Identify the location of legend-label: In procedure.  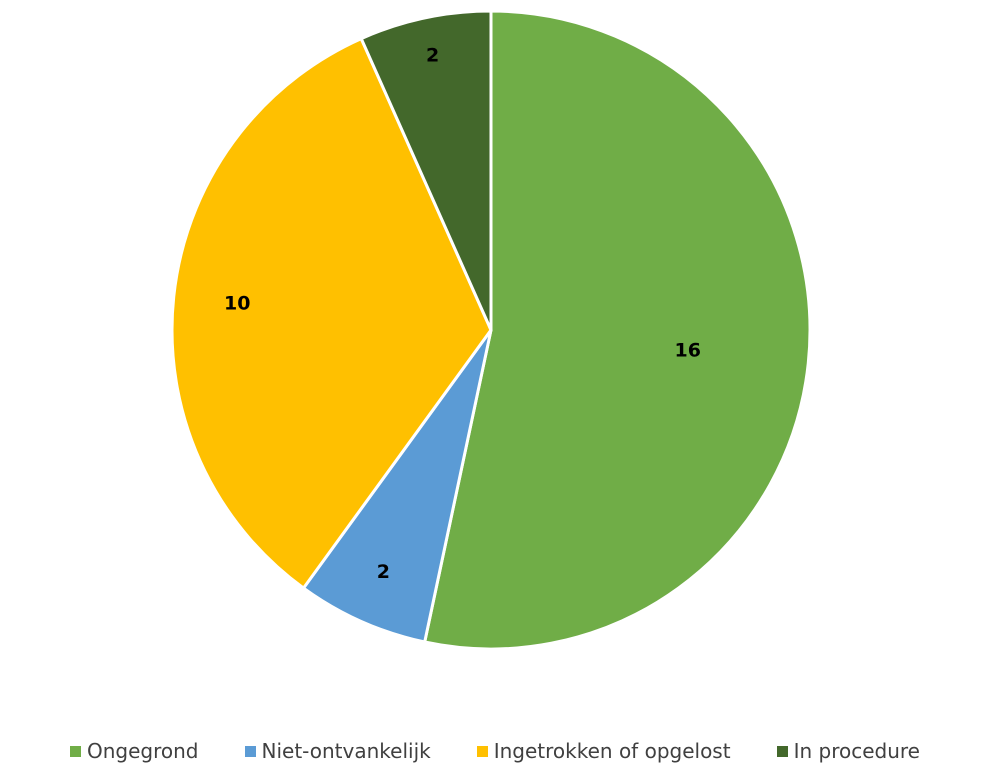
(856, 751).